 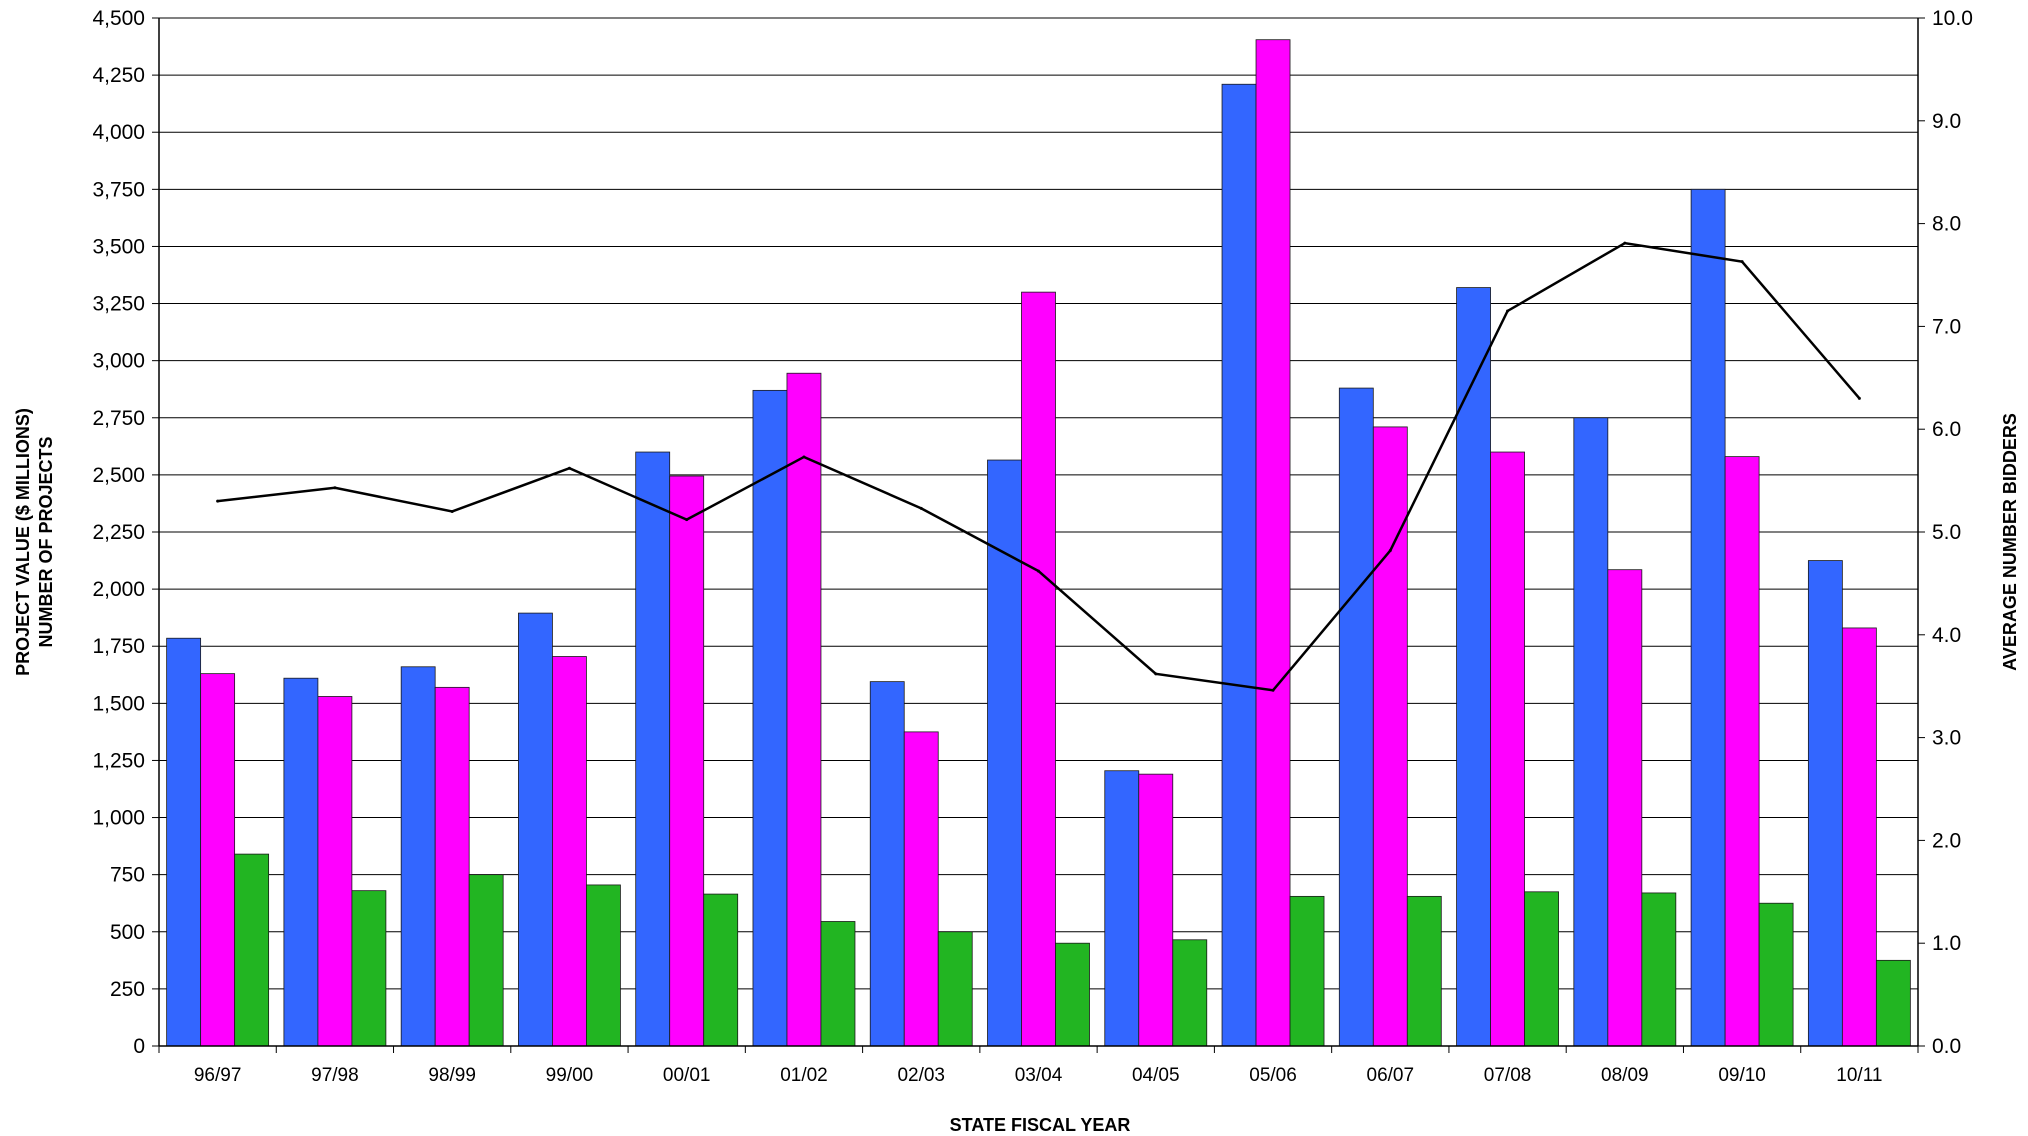 I want to click on x-tick-label: 05/06, so click(x=1273, y=1075).